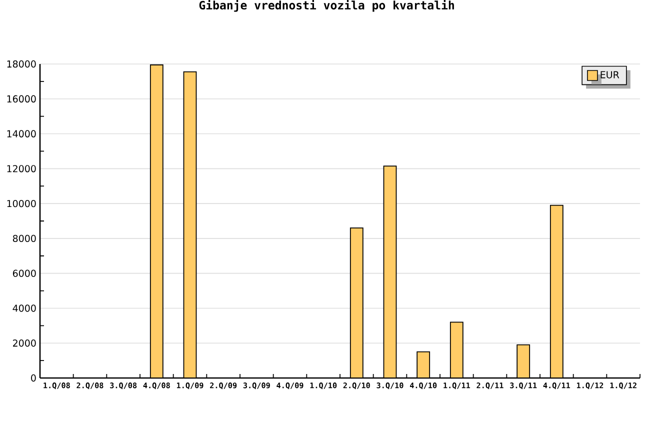  What do you see at coordinates (326, 6) in the screenshot?
I see `chart-title: Gibanje vrednosti vozila po kvartalih` at bounding box center [326, 6].